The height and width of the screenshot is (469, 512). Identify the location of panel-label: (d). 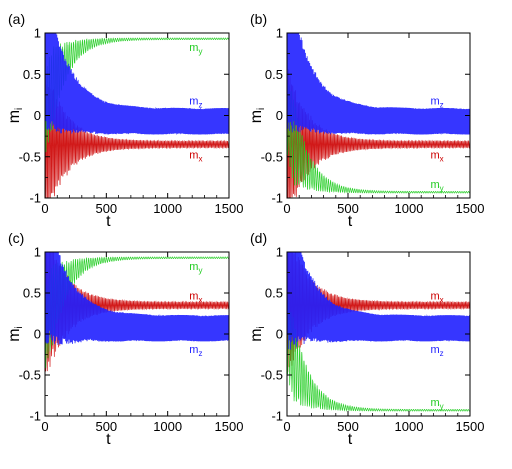
(258, 238).